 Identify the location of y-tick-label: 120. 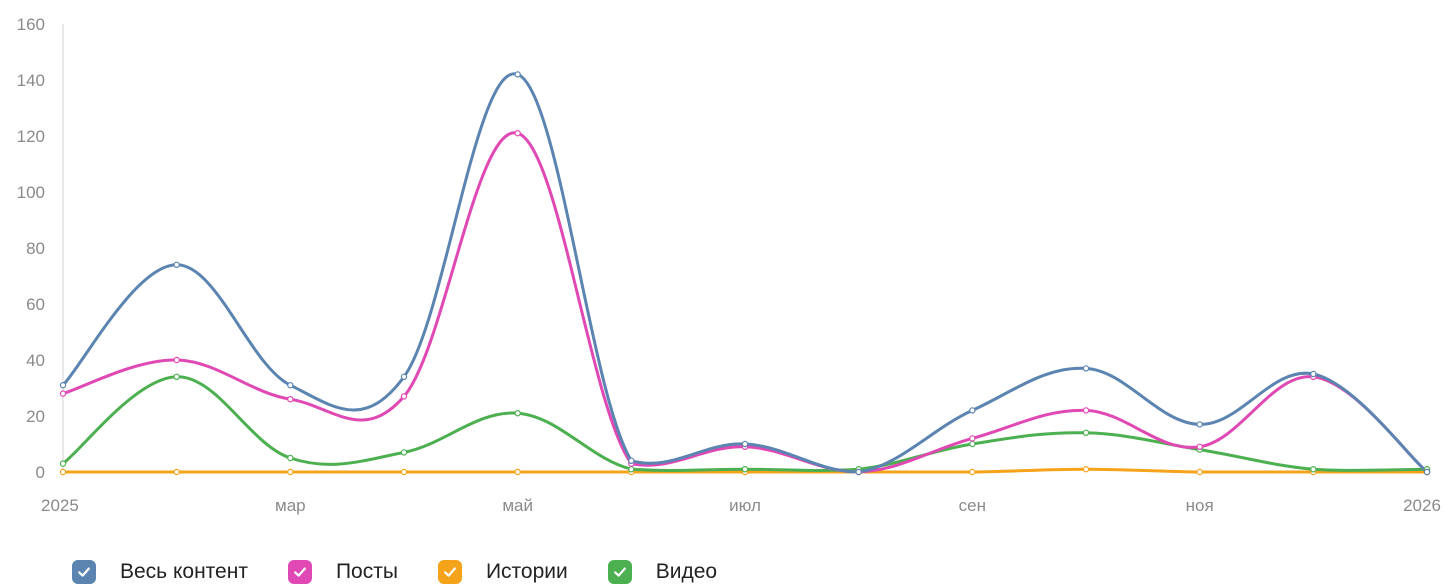
(31, 136).